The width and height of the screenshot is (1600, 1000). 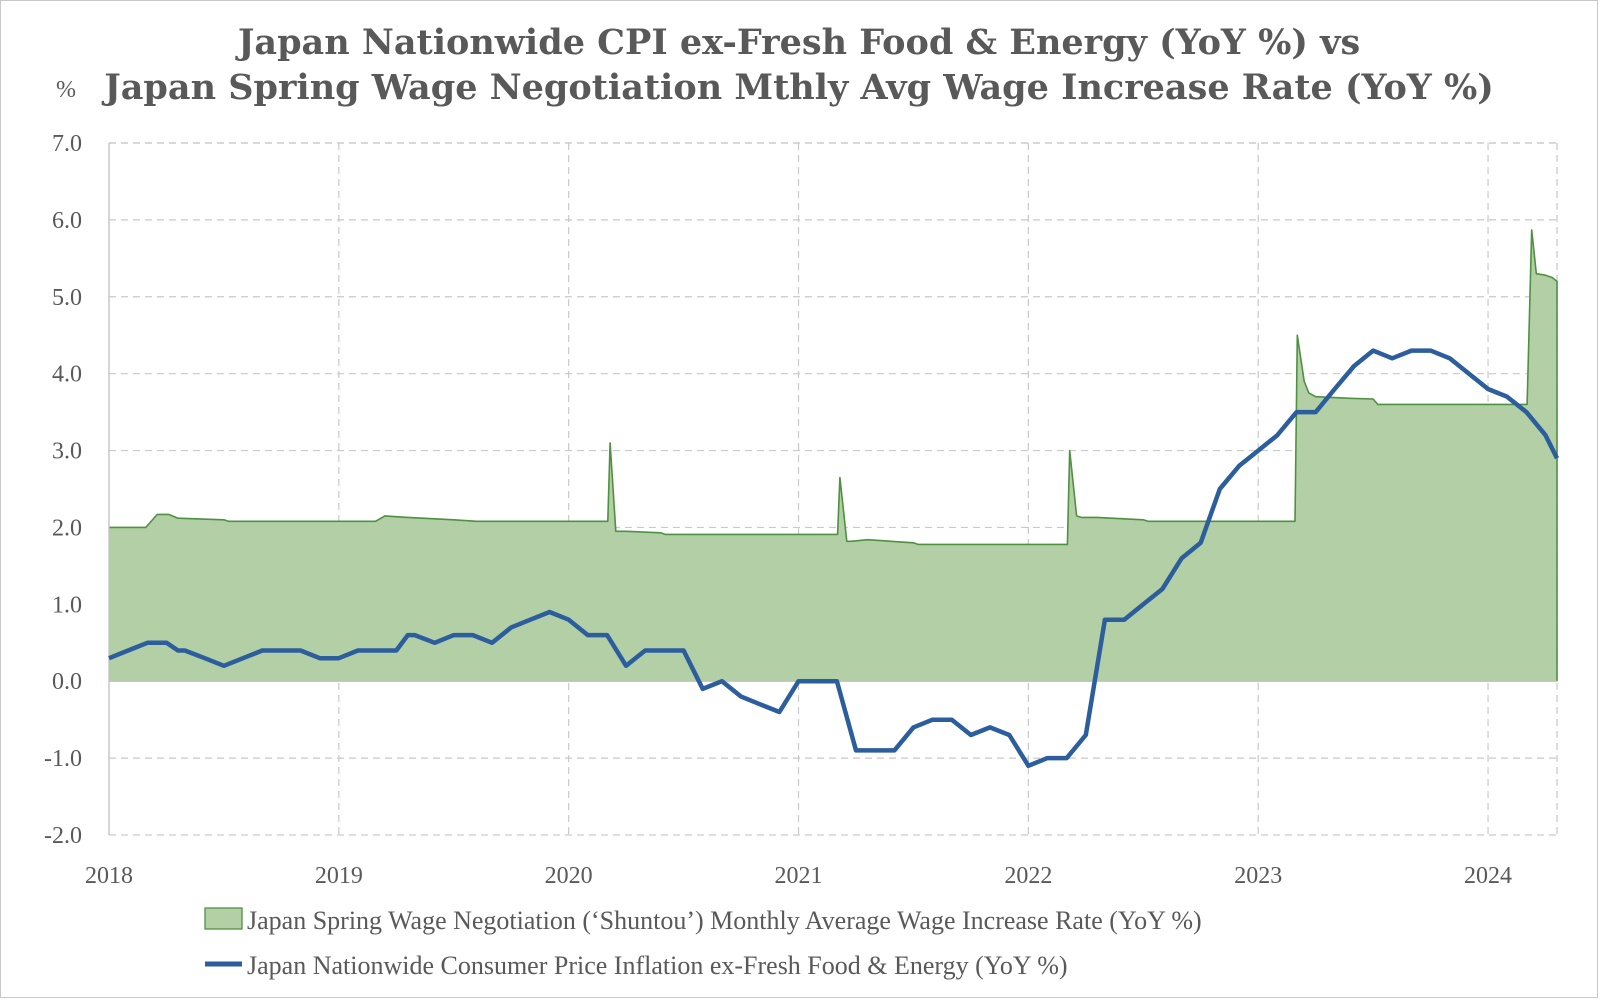 What do you see at coordinates (67, 682) in the screenshot?
I see `y-tick-label: 0.0` at bounding box center [67, 682].